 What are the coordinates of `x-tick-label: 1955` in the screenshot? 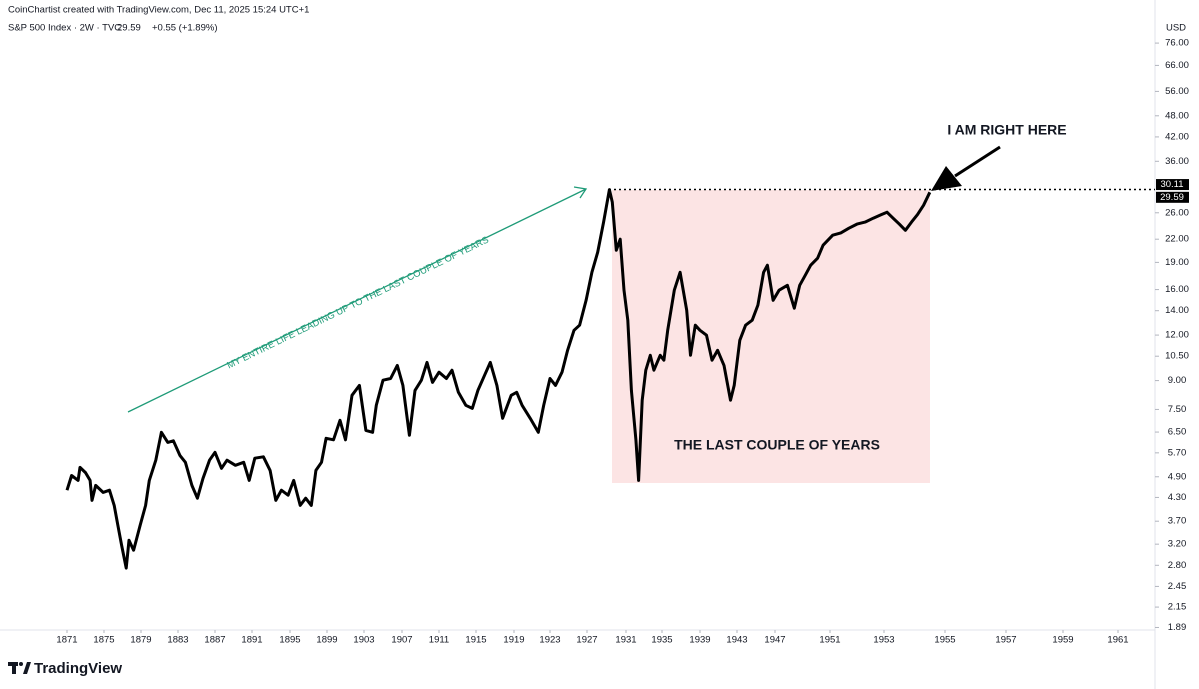 It's located at (944, 640).